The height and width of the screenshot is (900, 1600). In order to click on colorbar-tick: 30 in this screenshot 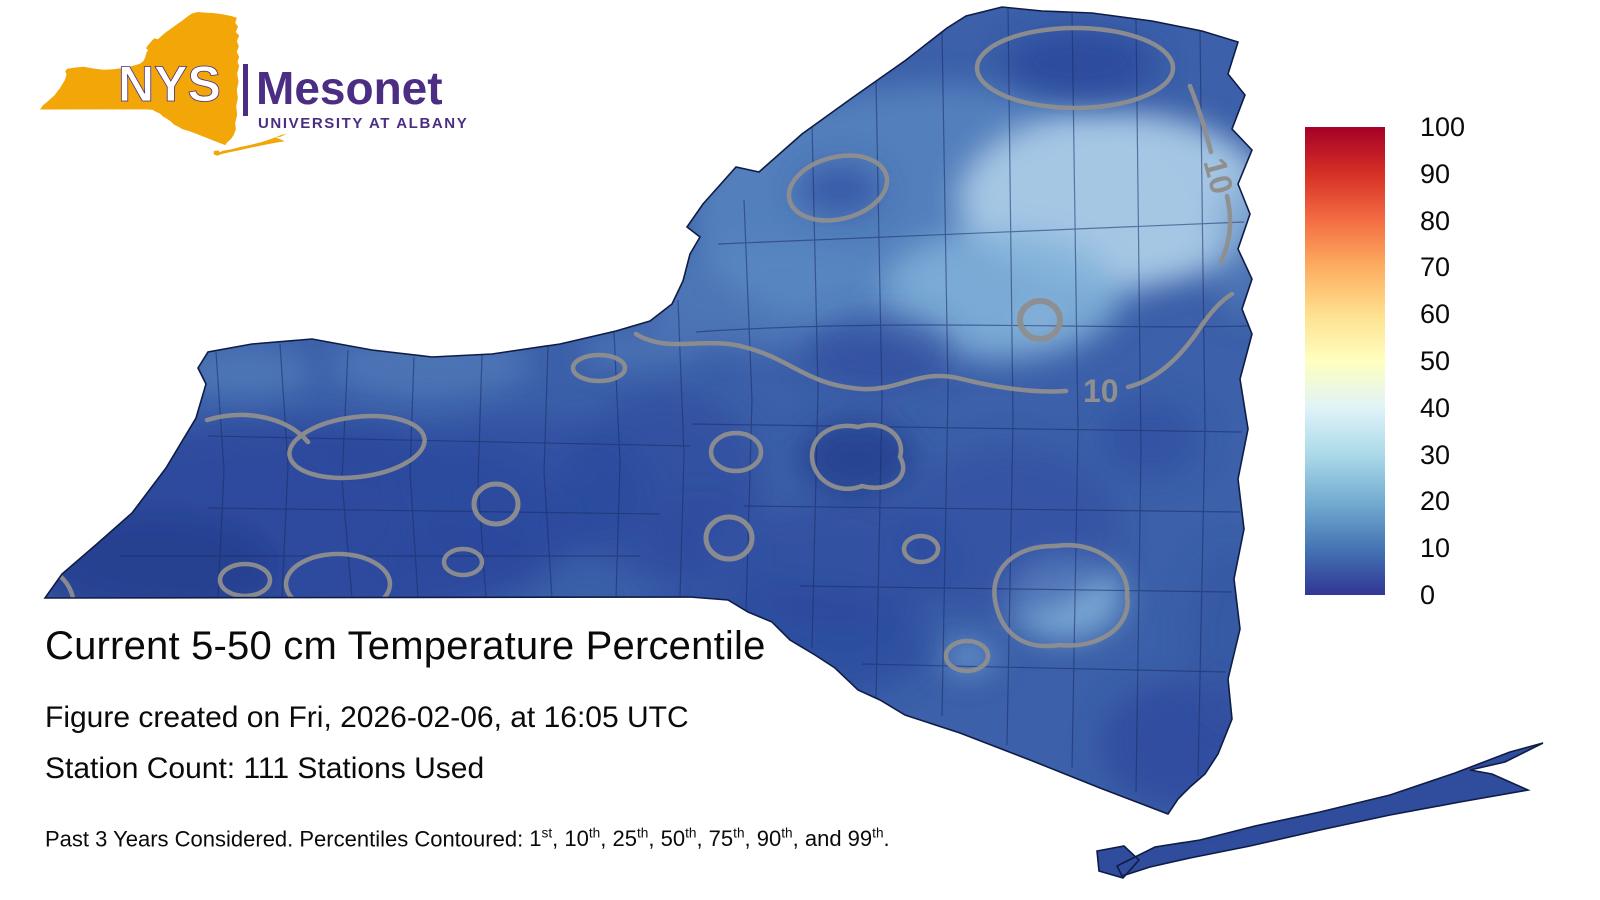, I will do `click(1435, 454)`.